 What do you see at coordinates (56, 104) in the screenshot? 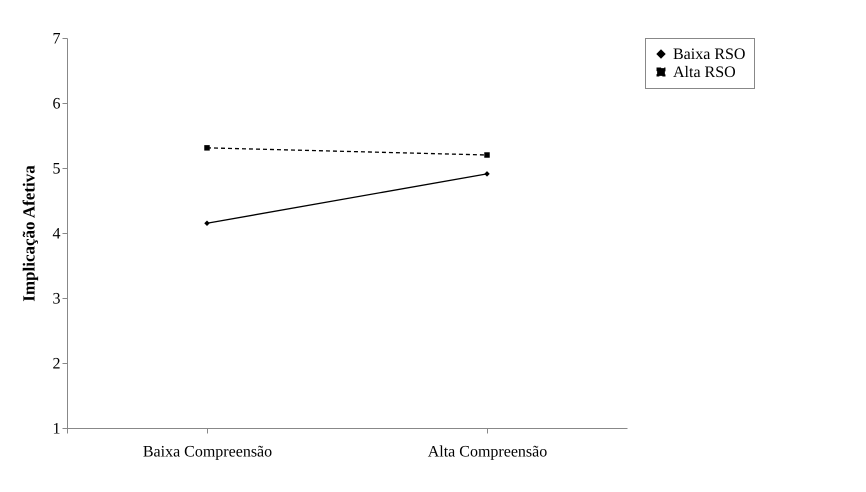
I see `y-tick-label: 6` at bounding box center [56, 104].